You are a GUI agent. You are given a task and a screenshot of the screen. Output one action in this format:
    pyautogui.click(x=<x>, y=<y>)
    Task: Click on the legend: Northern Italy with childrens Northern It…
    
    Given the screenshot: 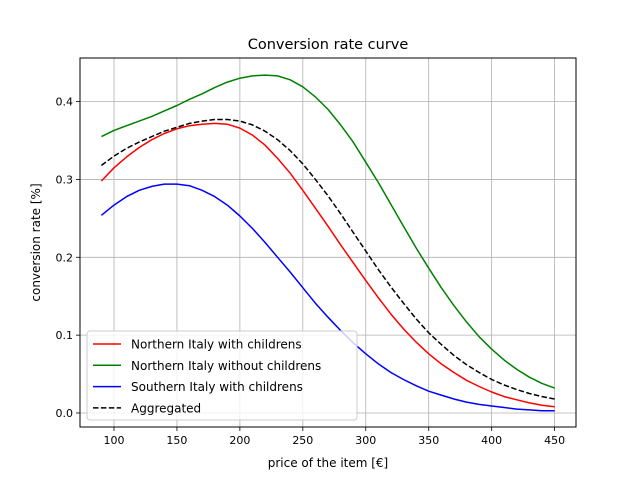 What is the action you would take?
    pyautogui.click(x=222, y=375)
    